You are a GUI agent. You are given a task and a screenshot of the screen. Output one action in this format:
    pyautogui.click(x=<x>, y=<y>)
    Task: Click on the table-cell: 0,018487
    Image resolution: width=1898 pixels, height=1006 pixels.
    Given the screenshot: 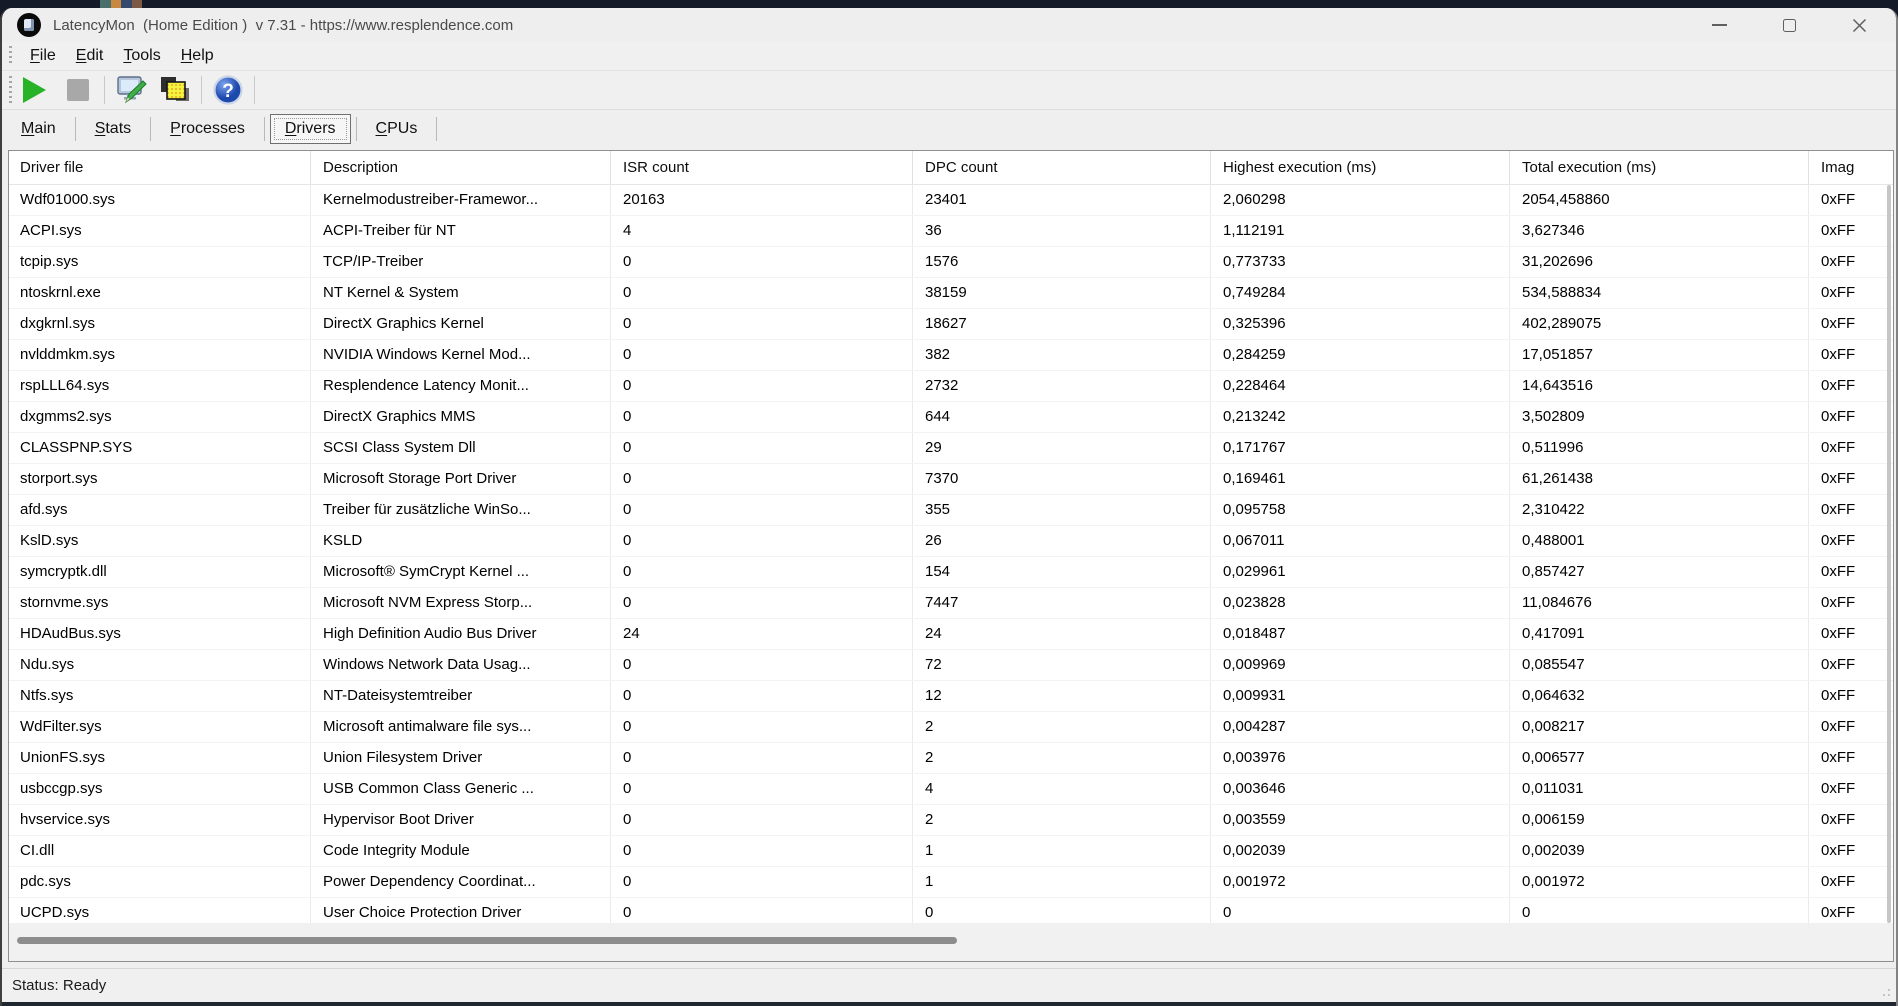 What is the action you would take?
    pyautogui.click(x=1360, y=634)
    